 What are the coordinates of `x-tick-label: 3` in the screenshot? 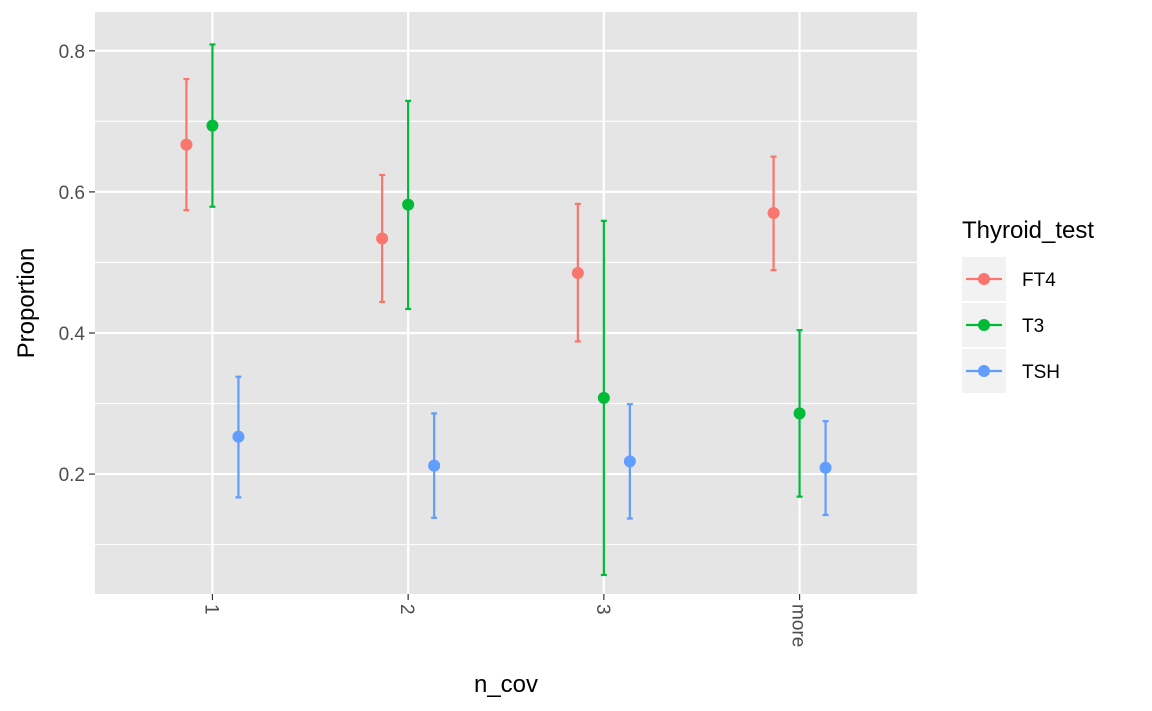 It's located at (602, 609).